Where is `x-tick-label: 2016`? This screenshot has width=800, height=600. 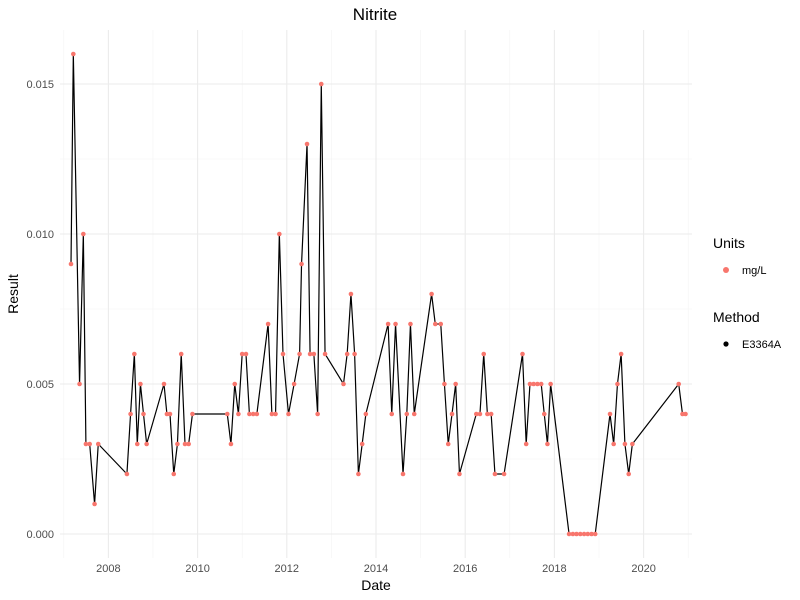 x-tick-label: 2016 is located at coordinates (465, 569).